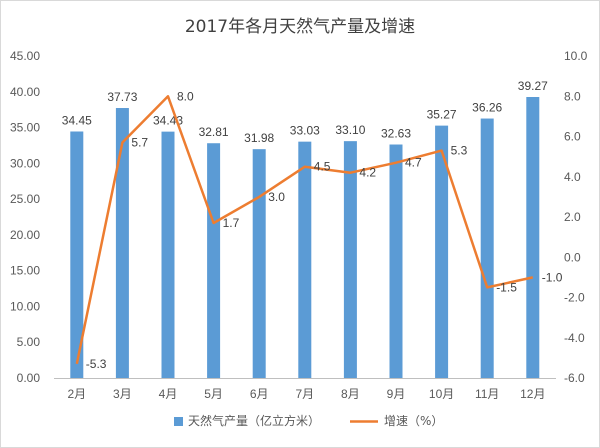  Describe the element at coordinates (305, 259) in the screenshot. I see `bar-7月` at that location.